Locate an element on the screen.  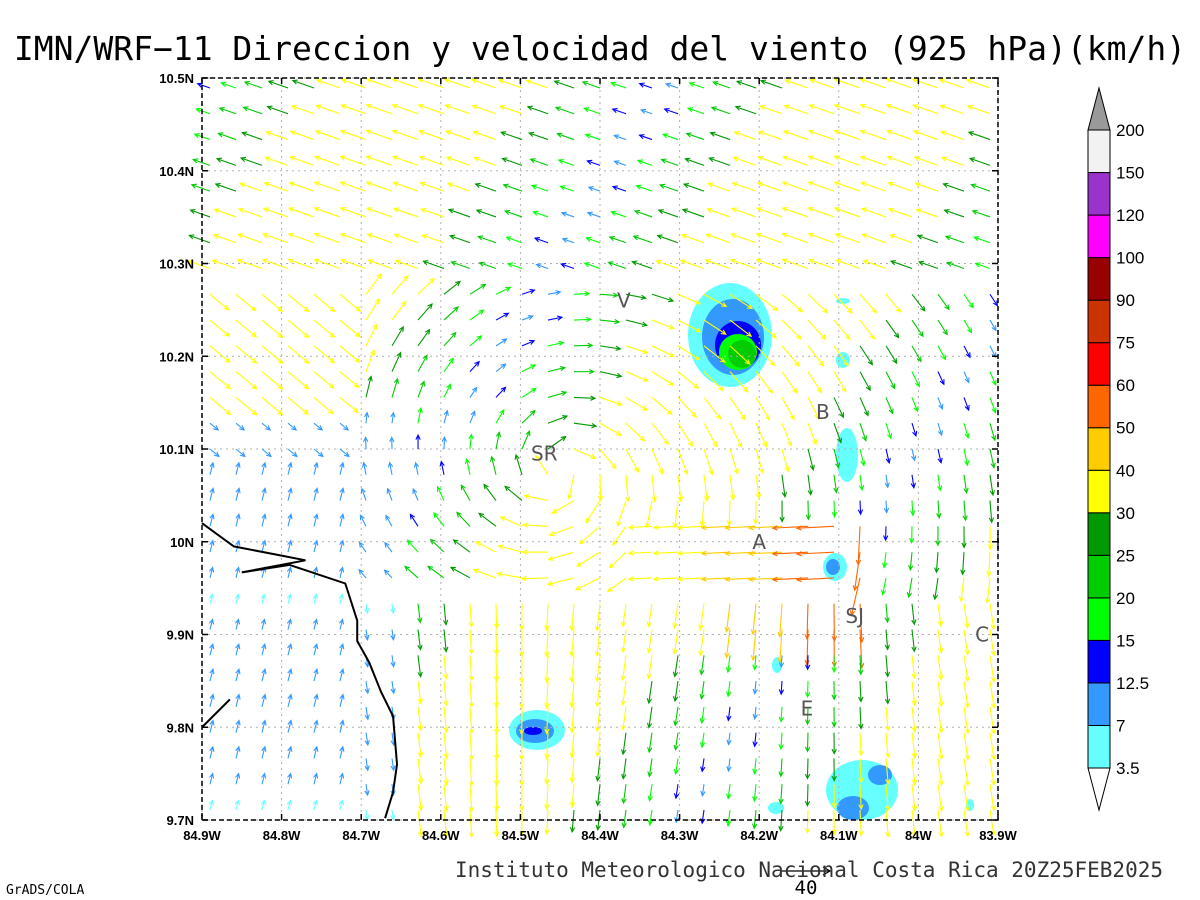
y-tick-label: 9.7N is located at coordinates (180, 820).